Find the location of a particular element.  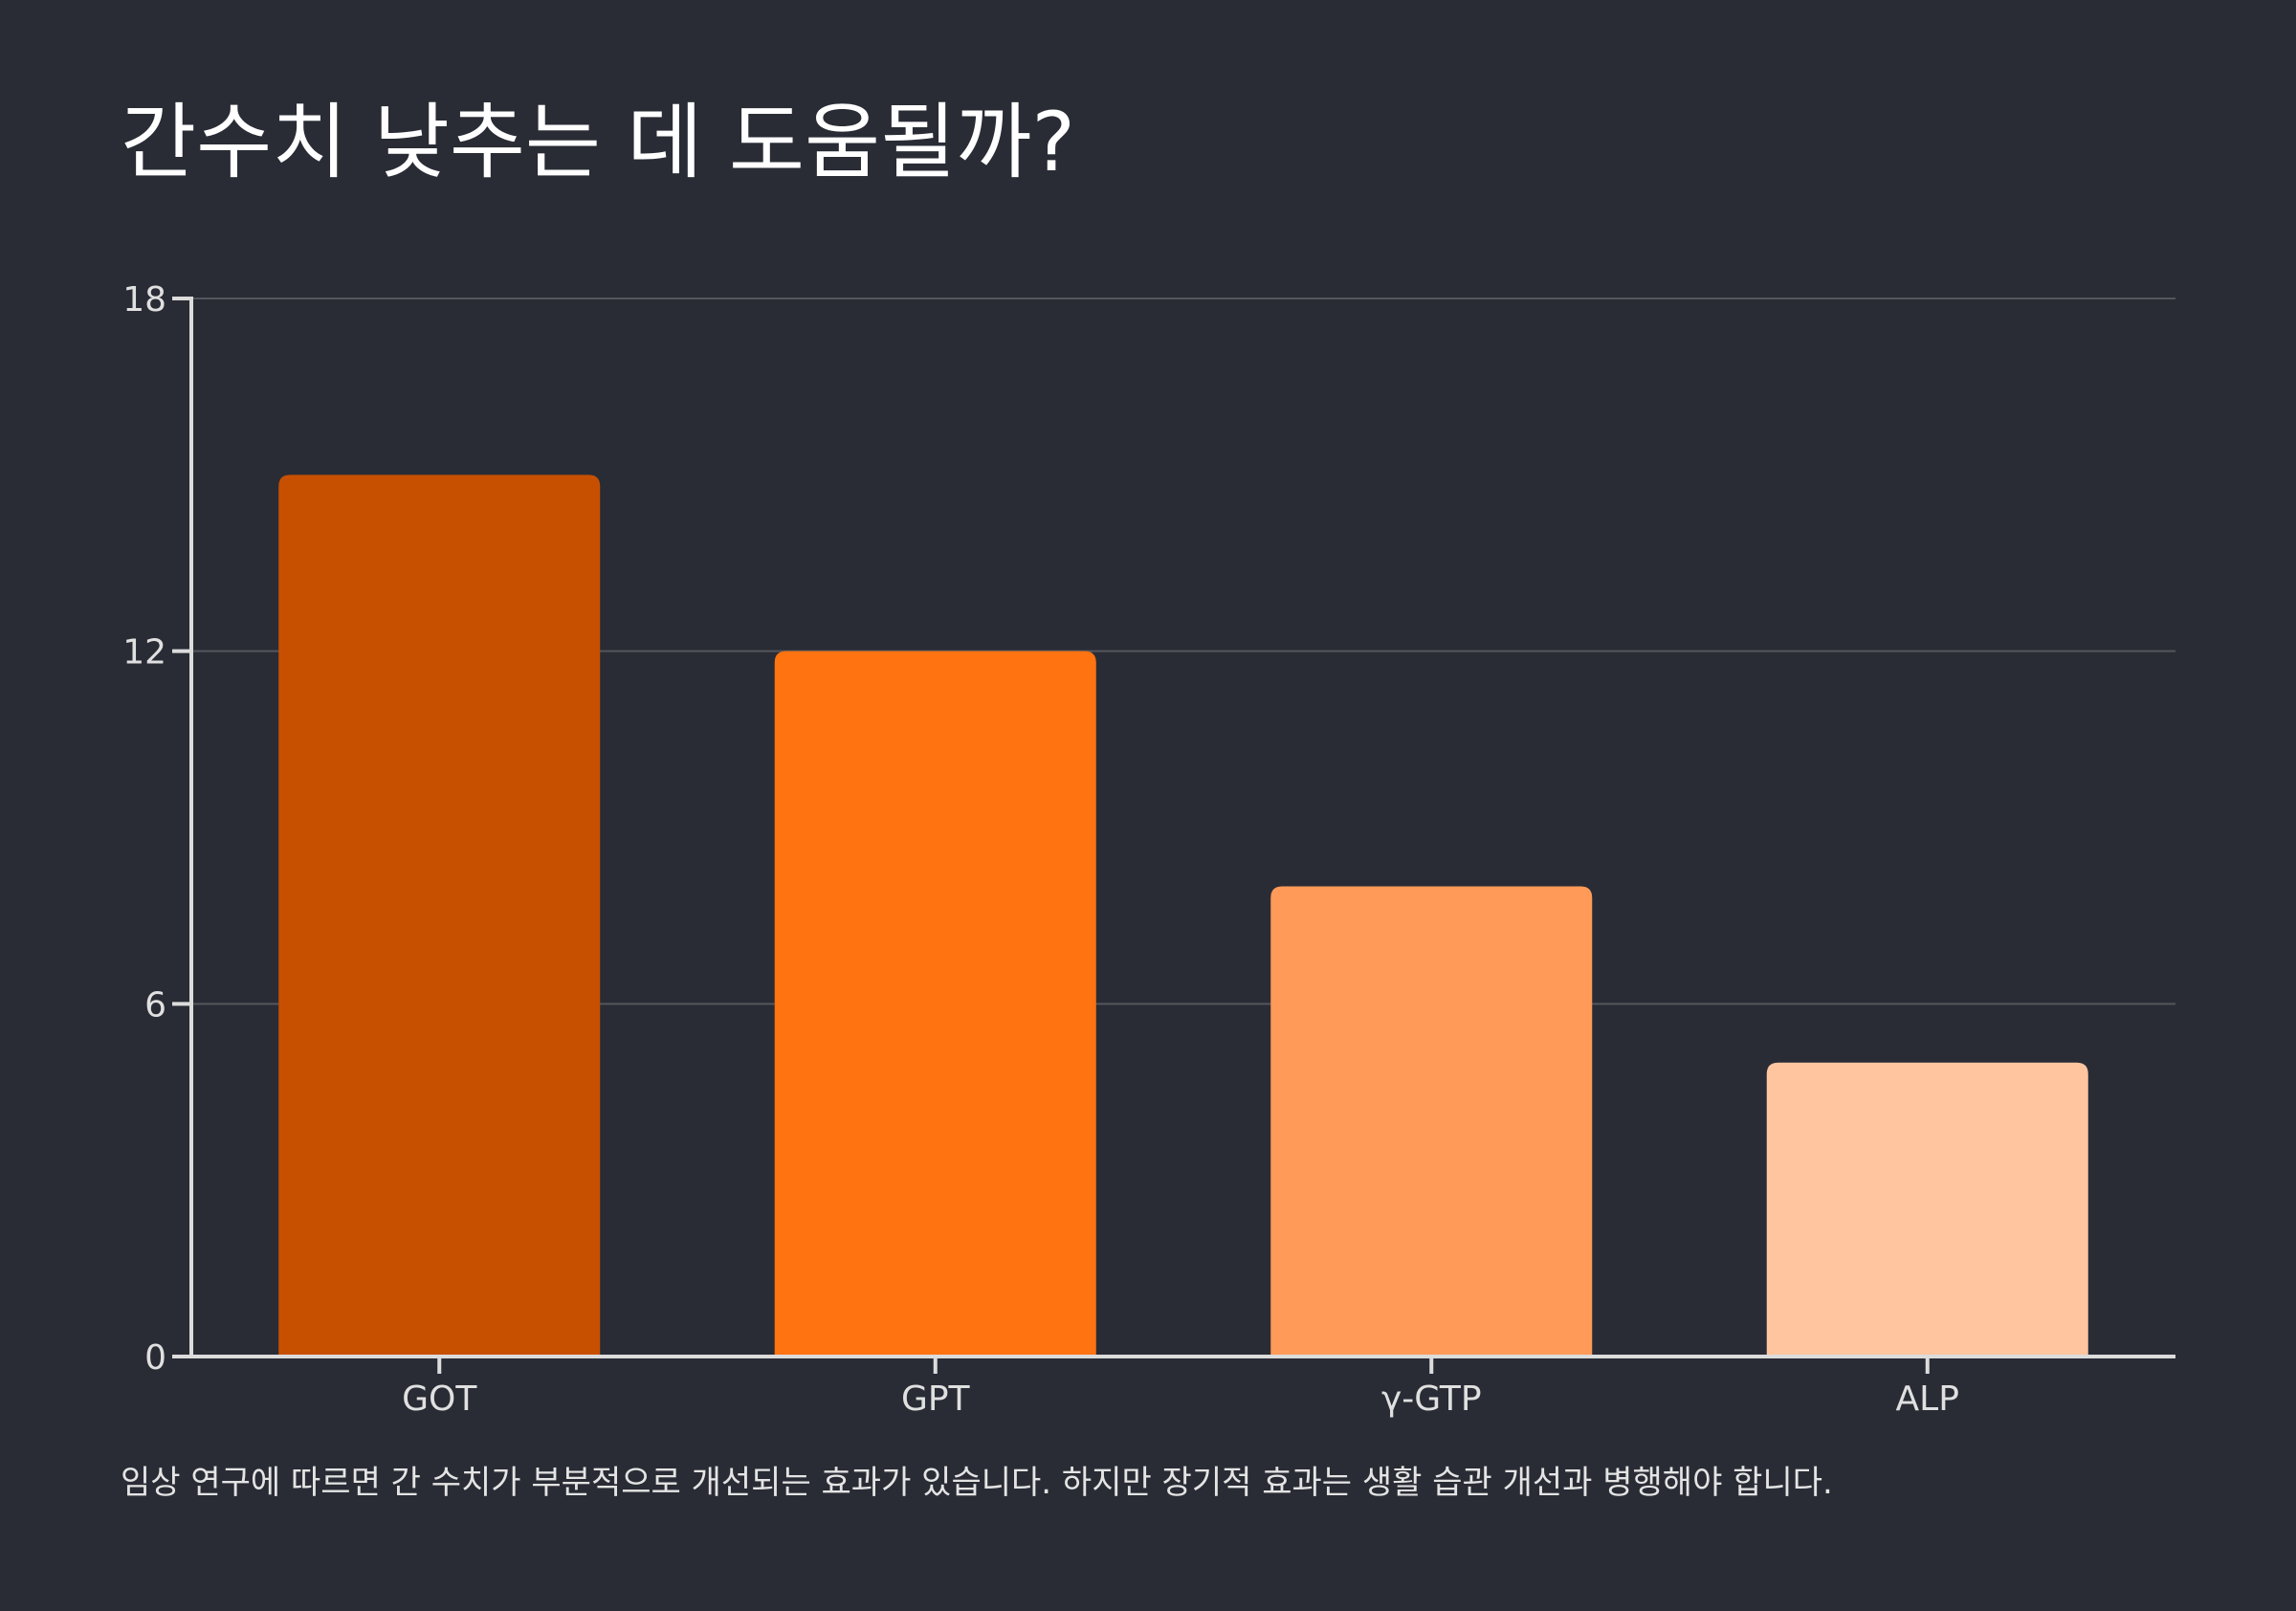

y-tick-label: 18 is located at coordinates (144, 300).